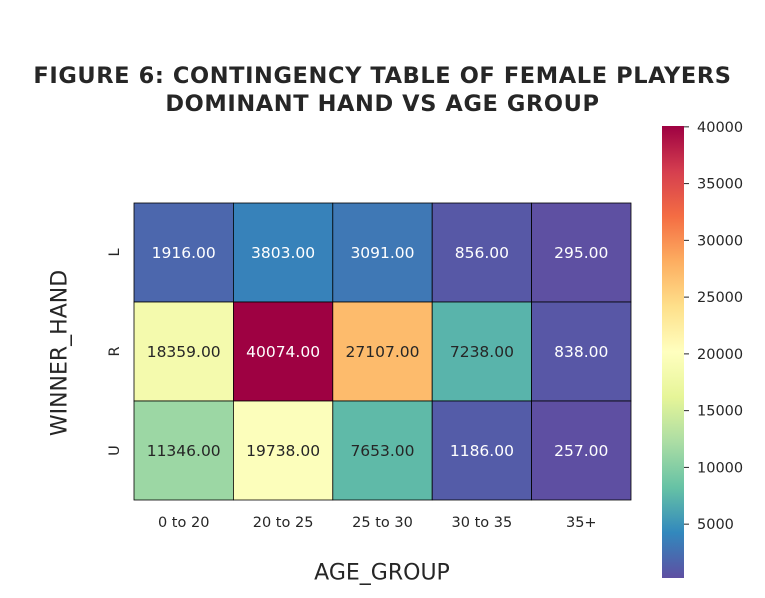 The image size is (765, 598). What do you see at coordinates (720, 412) in the screenshot?
I see `colorbar-tick-label: 15000` at bounding box center [720, 412].